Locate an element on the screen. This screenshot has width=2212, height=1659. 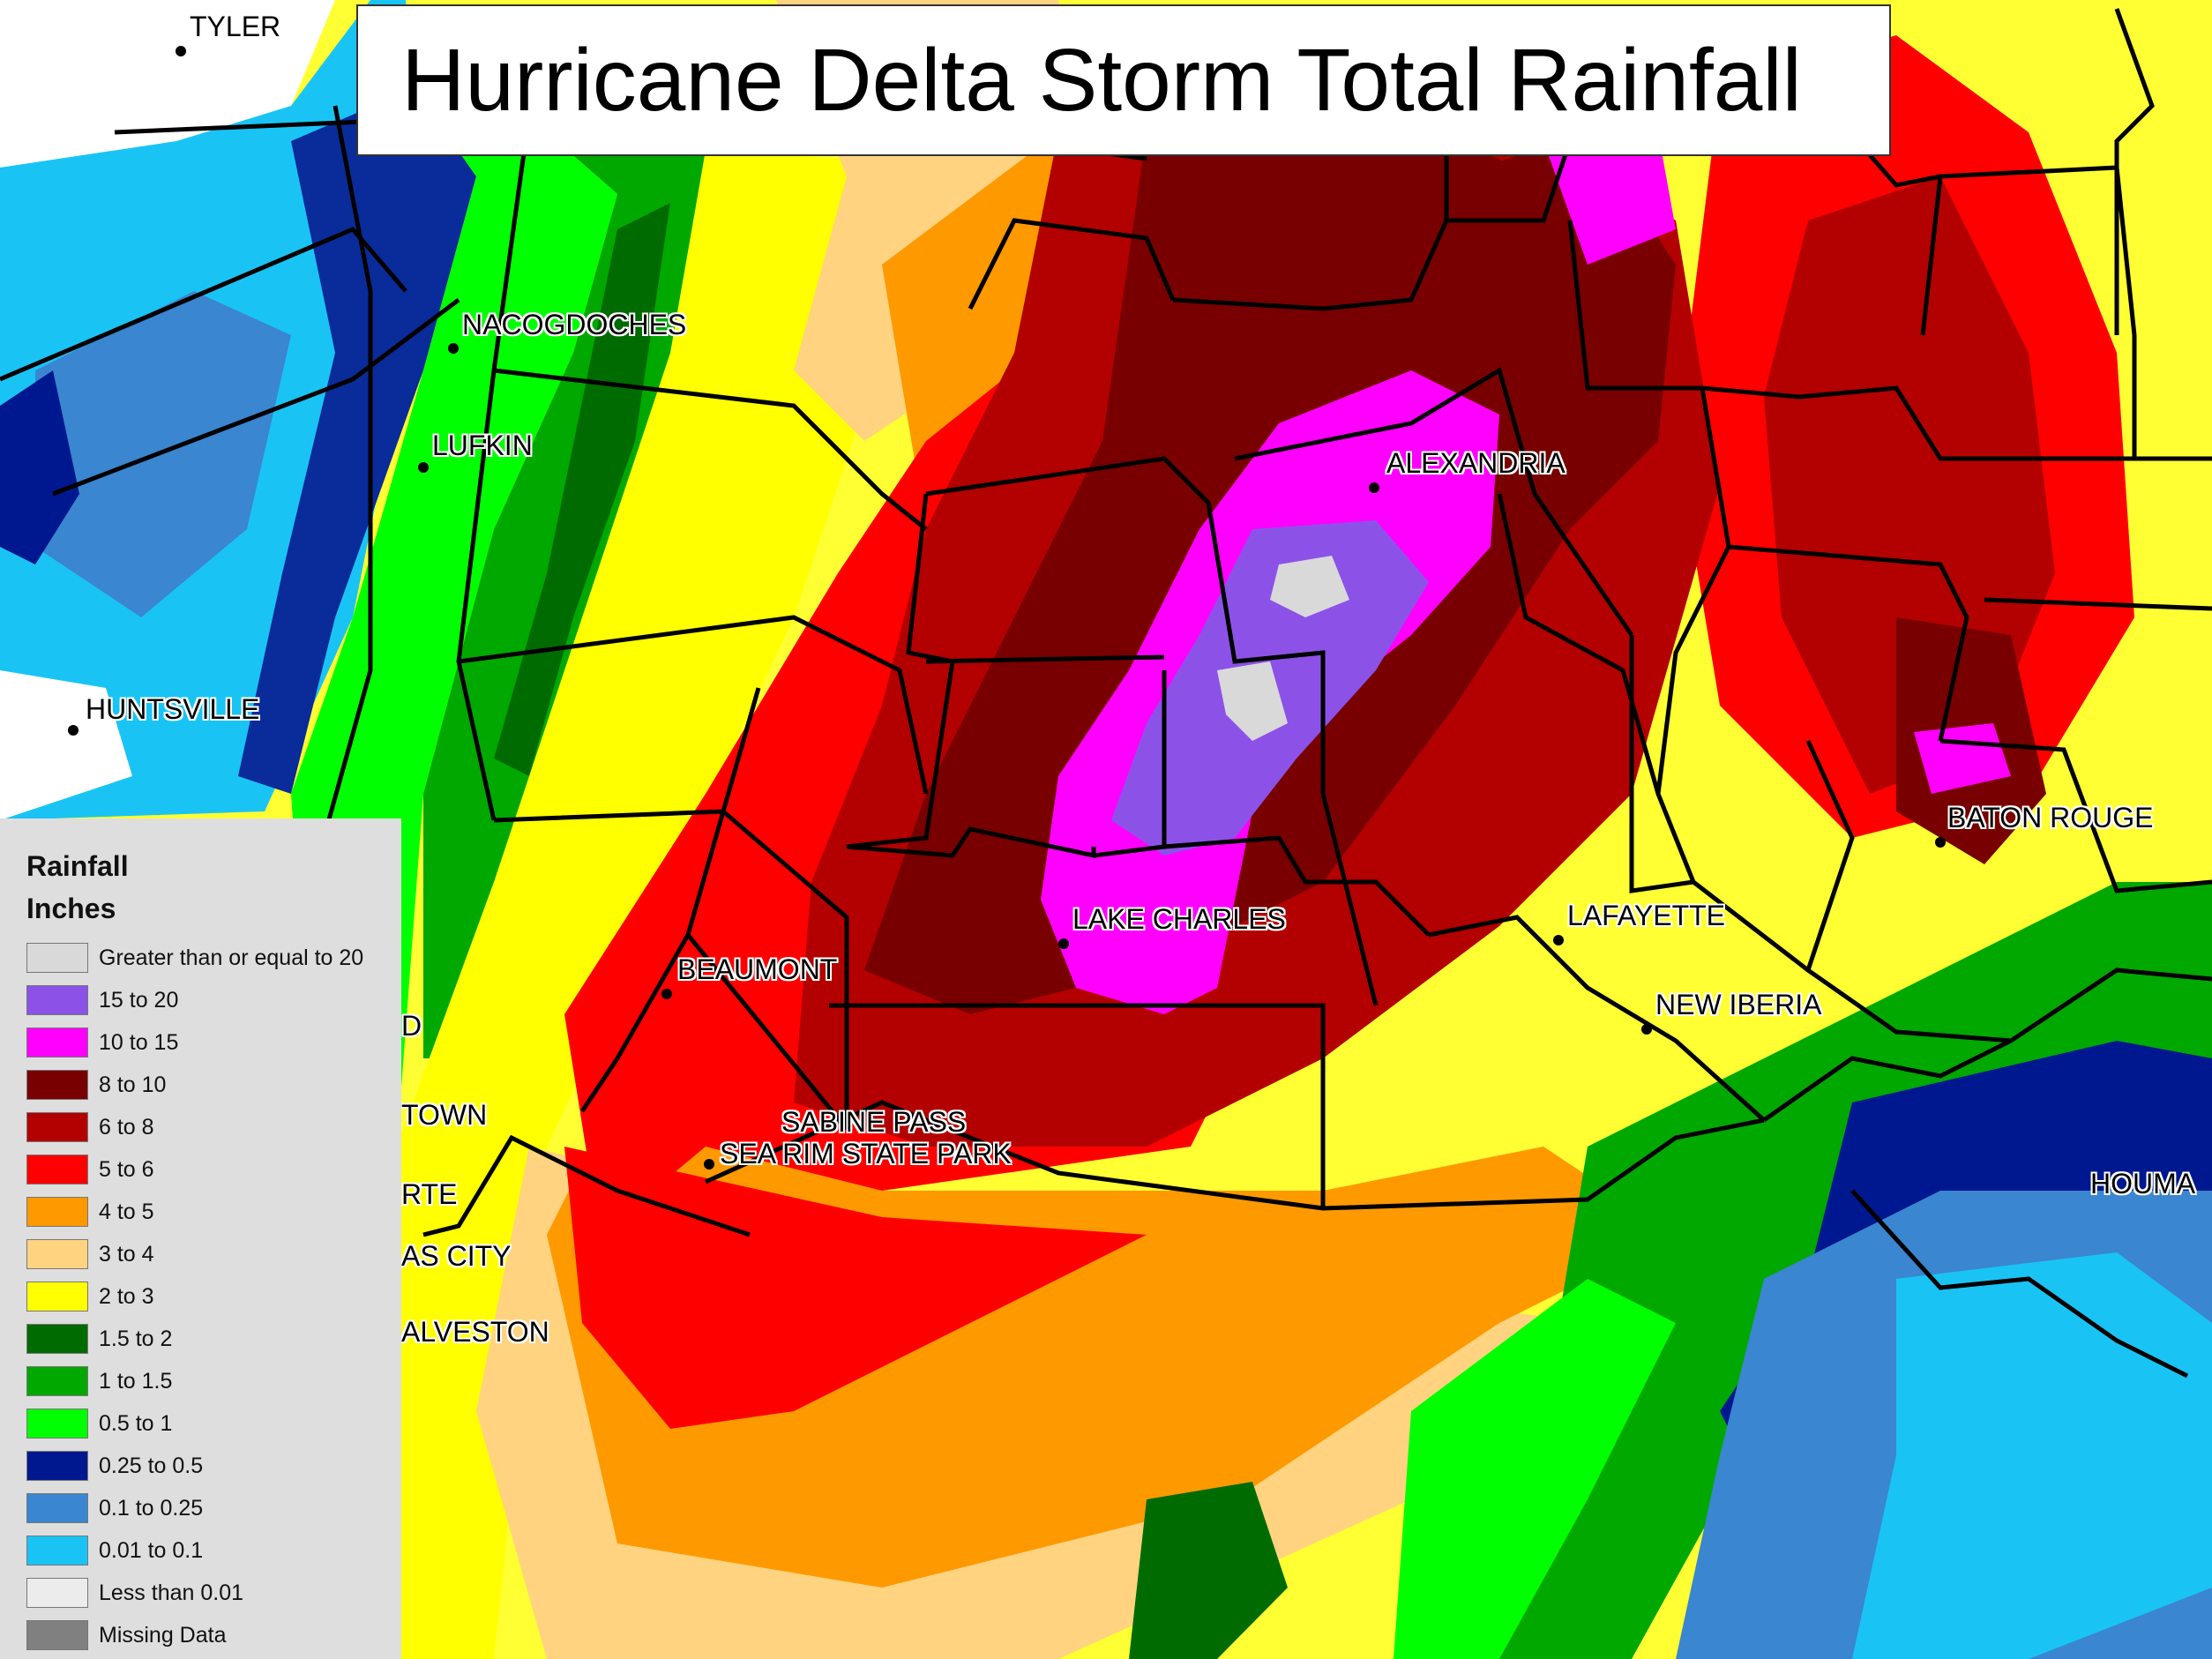
legend-label: 10 to 15 is located at coordinates (139, 1042).